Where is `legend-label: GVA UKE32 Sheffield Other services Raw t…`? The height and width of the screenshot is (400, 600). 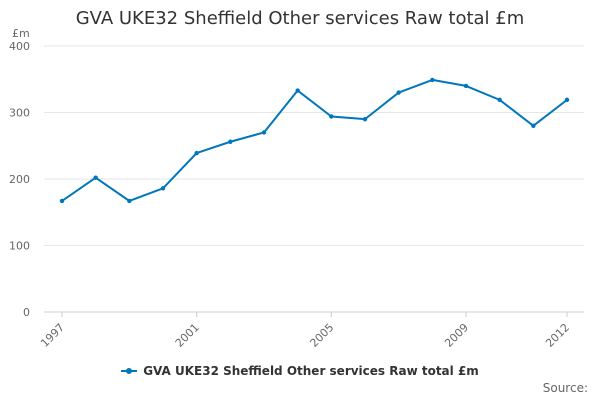 legend-label: GVA UKE32 Sheffield Other services Raw t… is located at coordinates (311, 371).